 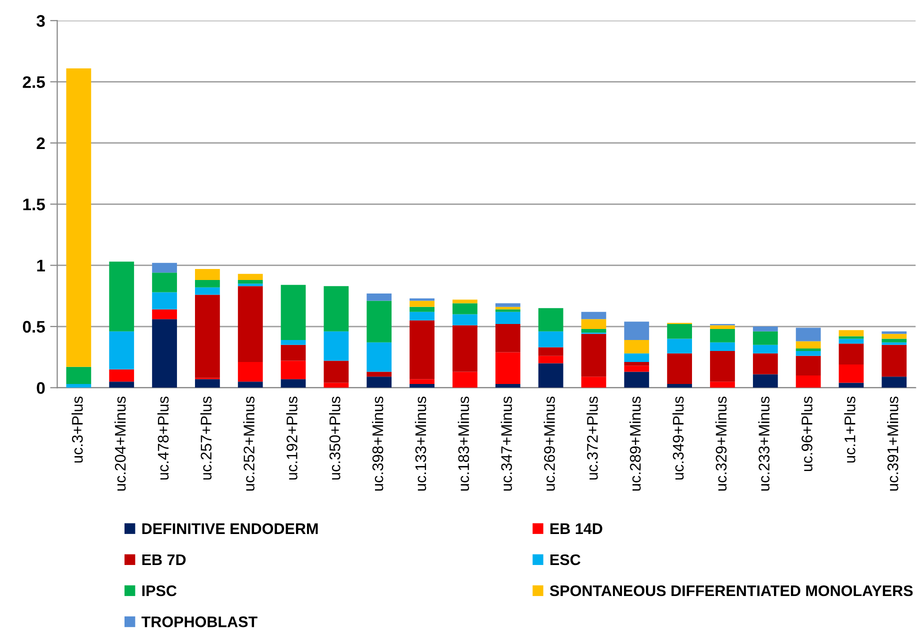 What do you see at coordinates (41, 266) in the screenshot?
I see `y-tick-label: 1` at bounding box center [41, 266].